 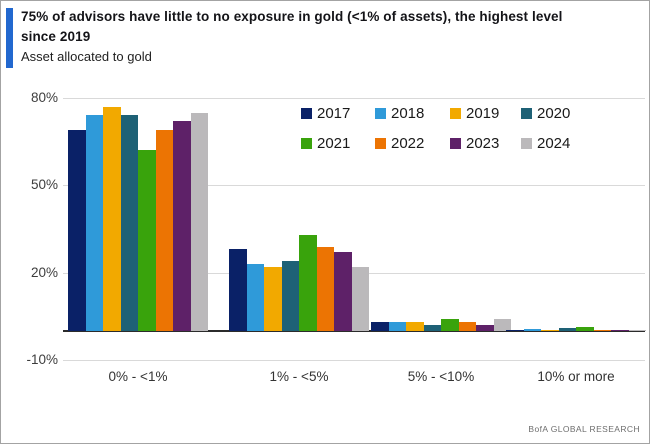 What do you see at coordinates (354, 360) in the screenshot?
I see `gridline--10%` at bounding box center [354, 360].